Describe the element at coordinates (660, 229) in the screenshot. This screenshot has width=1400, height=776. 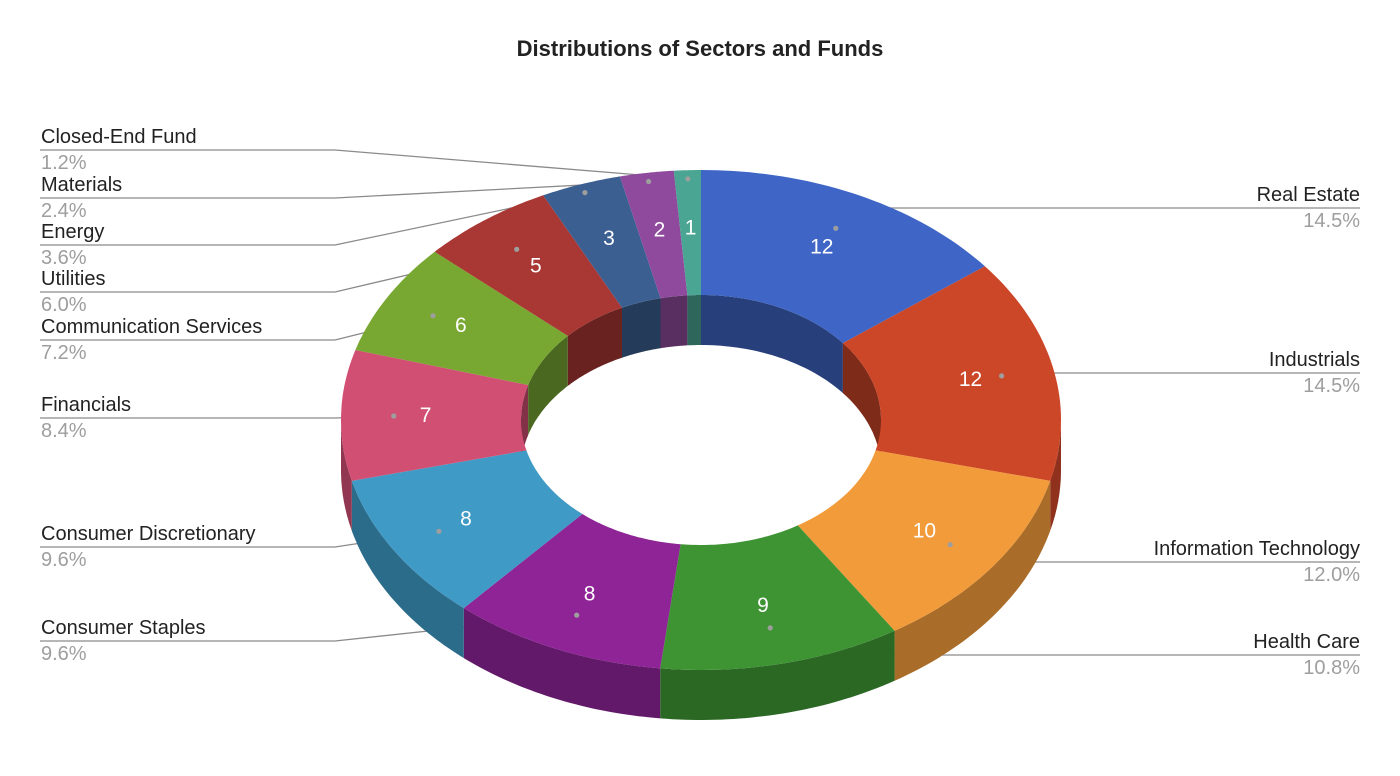
I see `slice-value-label-materials: 2` at that location.